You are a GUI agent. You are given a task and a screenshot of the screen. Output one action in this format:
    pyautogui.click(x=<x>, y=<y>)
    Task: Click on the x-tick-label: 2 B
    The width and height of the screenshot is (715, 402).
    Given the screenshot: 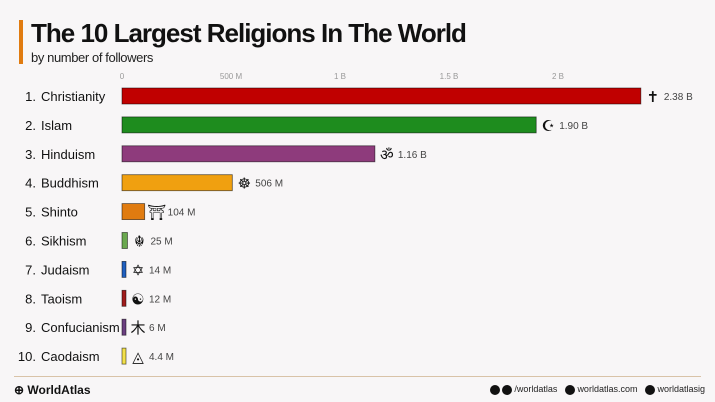 What is the action you would take?
    pyautogui.click(x=558, y=76)
    